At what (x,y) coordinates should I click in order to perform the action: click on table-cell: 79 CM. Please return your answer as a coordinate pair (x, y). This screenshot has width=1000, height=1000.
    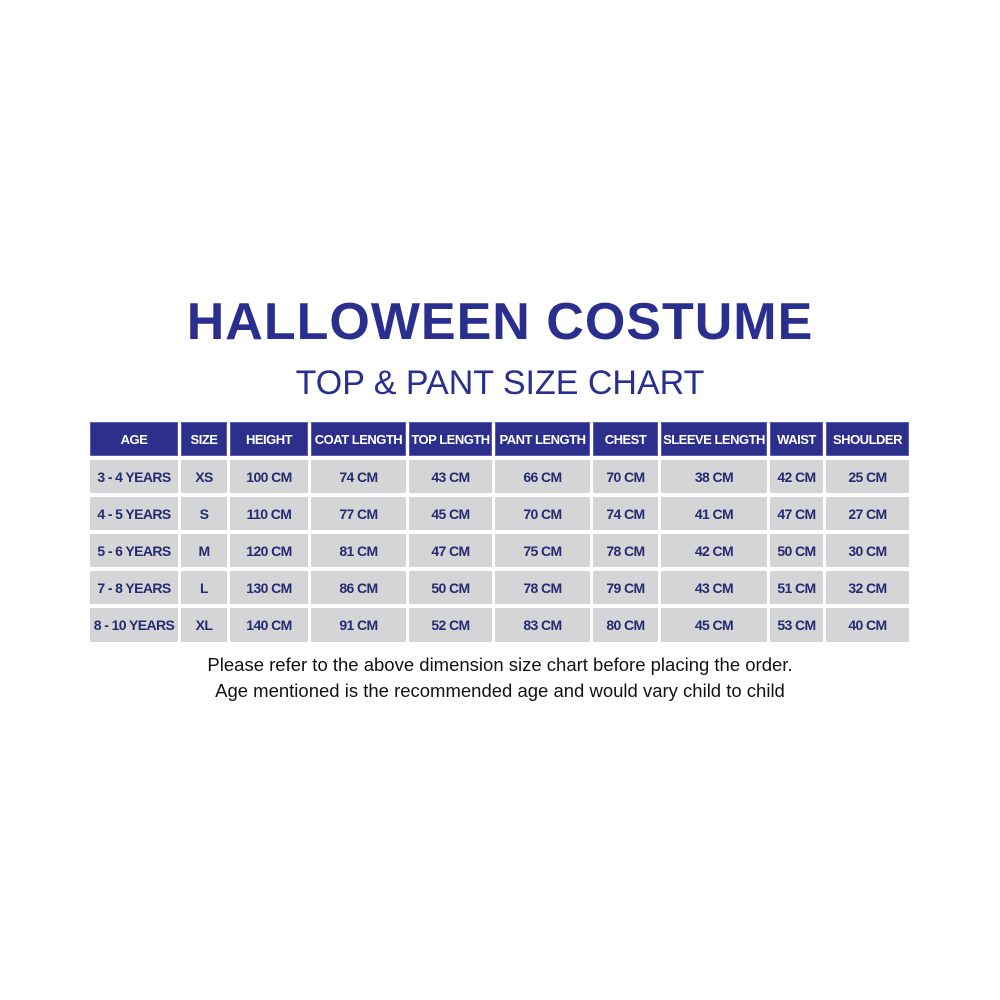
    Looking at the image, I should click on (625, 587).